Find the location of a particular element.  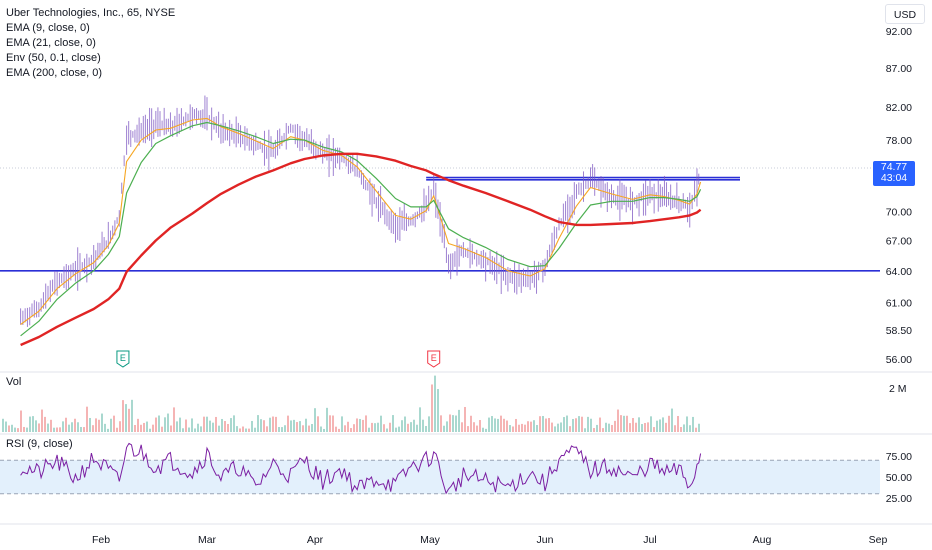

indicator-envelope: Env (50, 0.1, close) is located at coordinates (53, 58).